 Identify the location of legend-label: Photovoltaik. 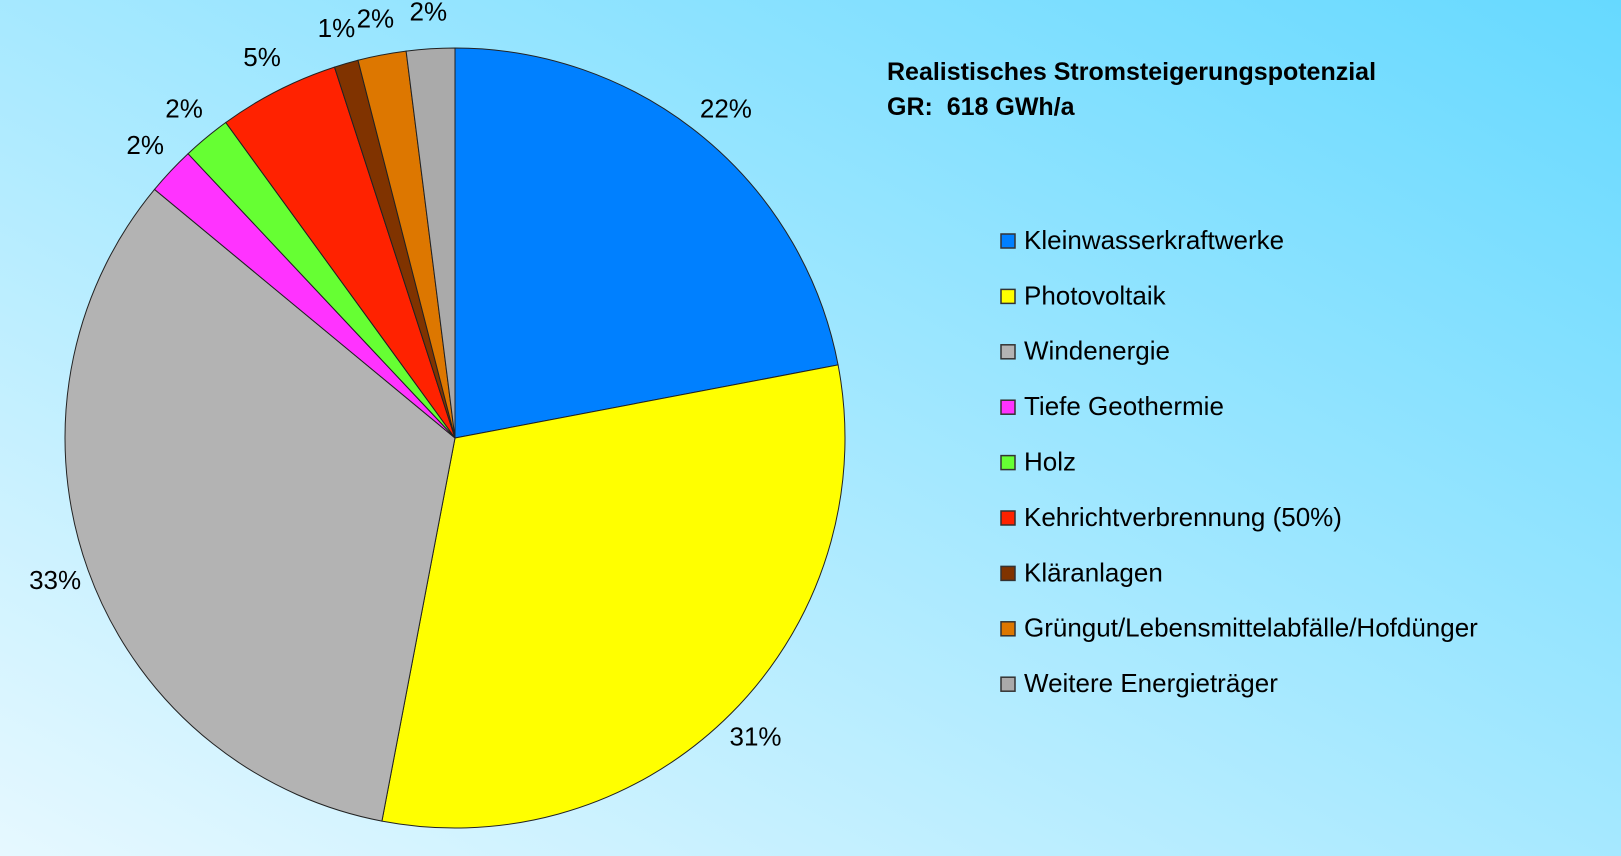
(1095, 295).